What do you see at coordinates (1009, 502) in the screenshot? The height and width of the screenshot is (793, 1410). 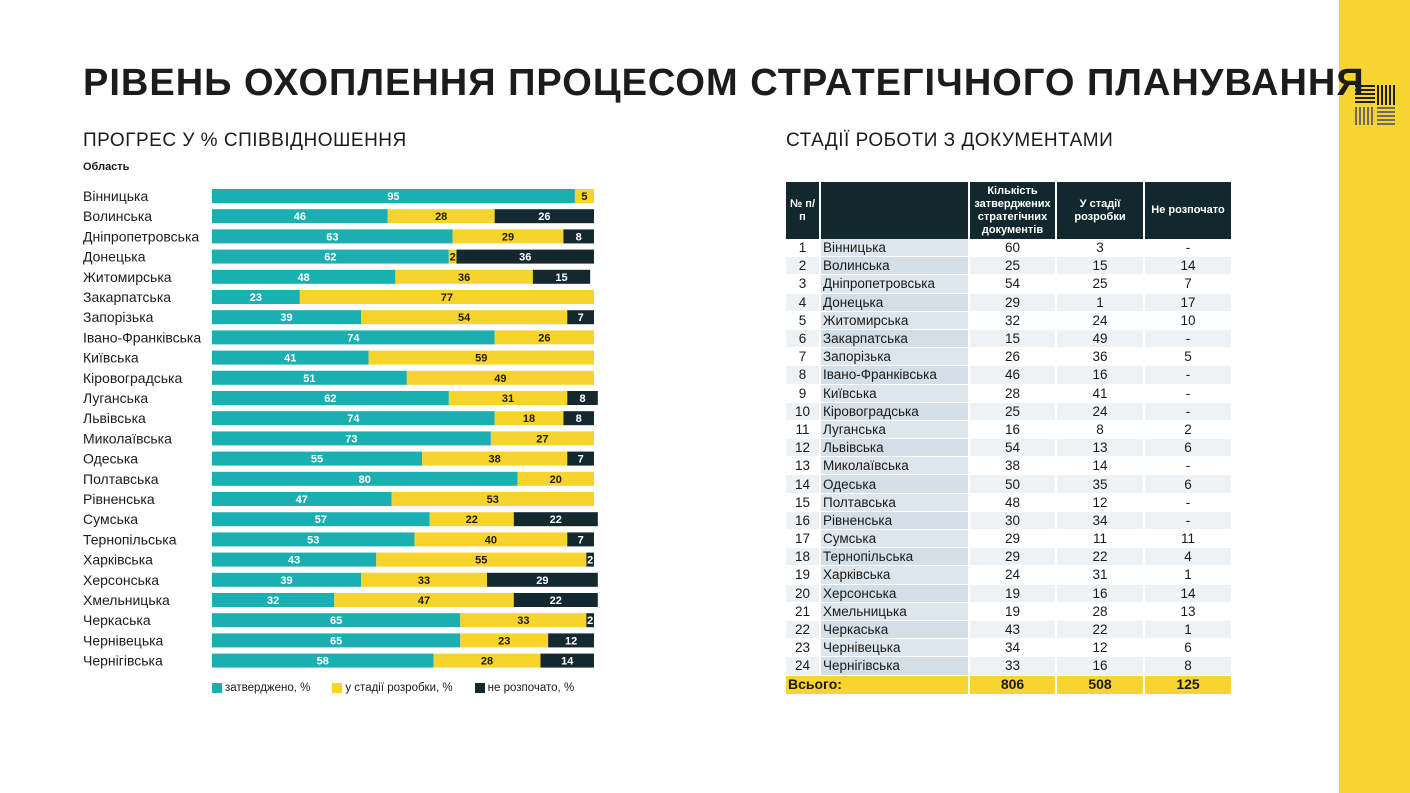 I see `table-row: 15 Полтавська 48 12-` at bounding box center [1009, 502].